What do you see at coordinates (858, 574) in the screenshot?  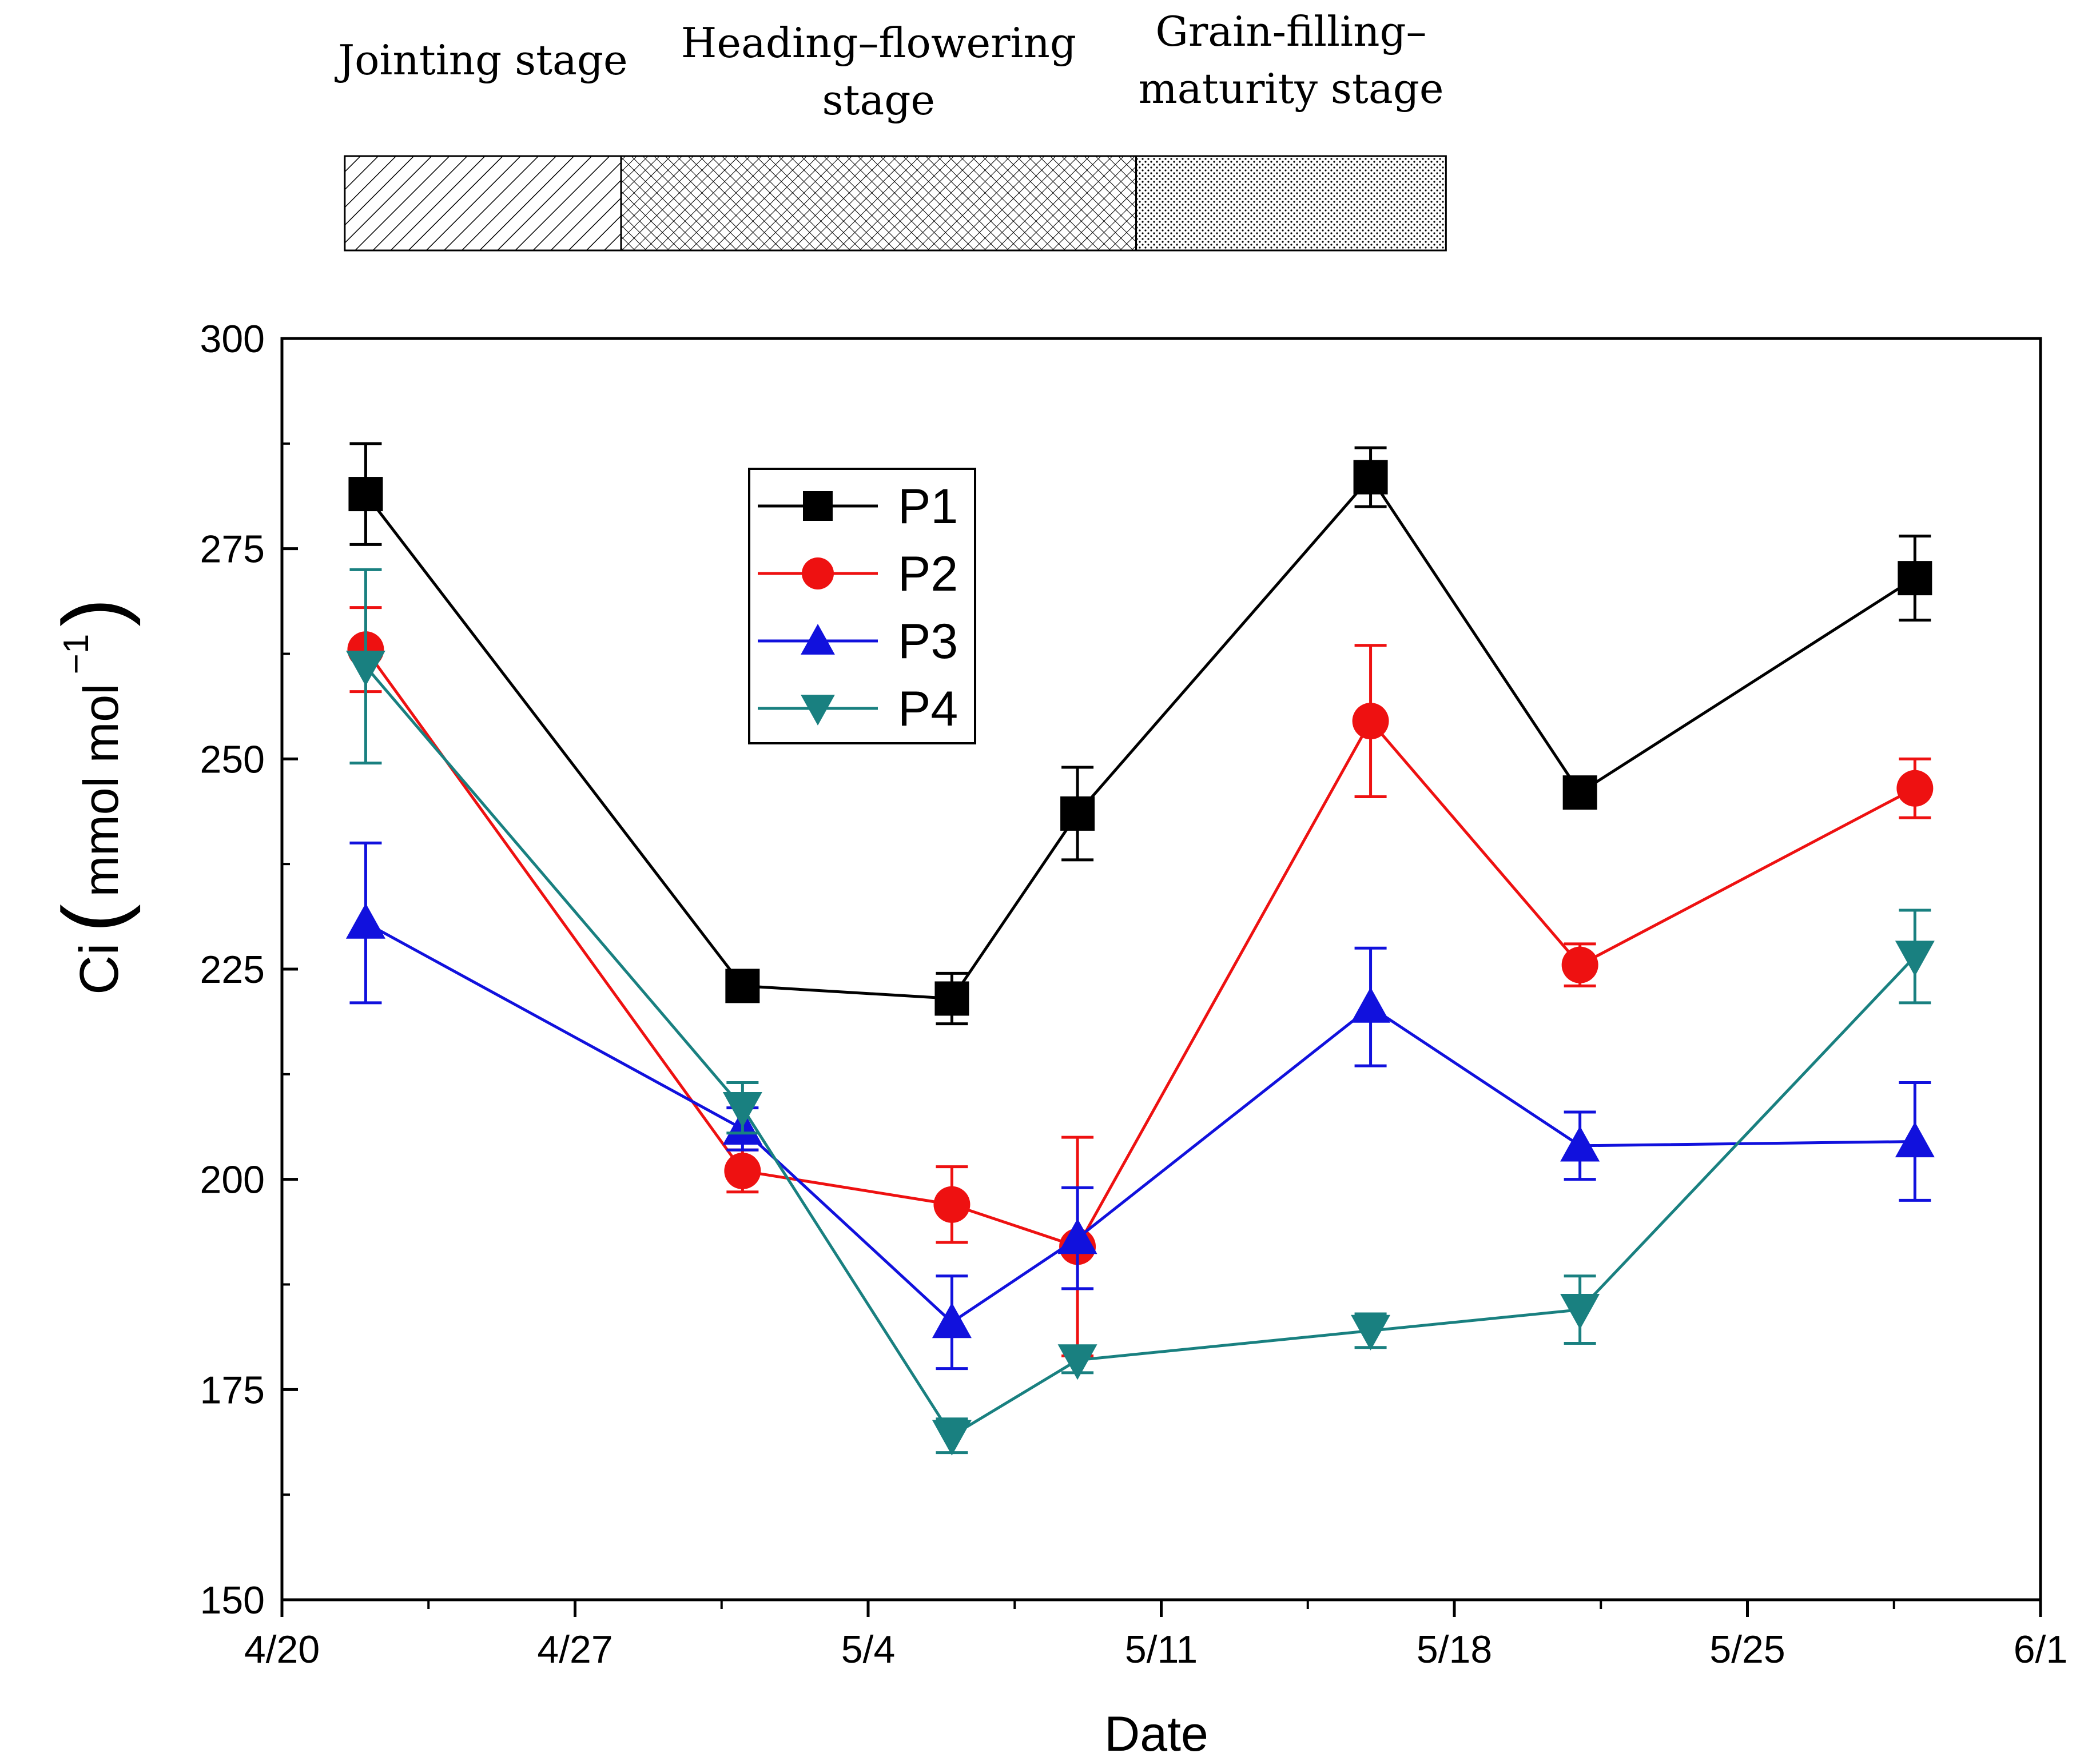 I see `legend-entry-P2: P2` at bounding box center [858, 574].